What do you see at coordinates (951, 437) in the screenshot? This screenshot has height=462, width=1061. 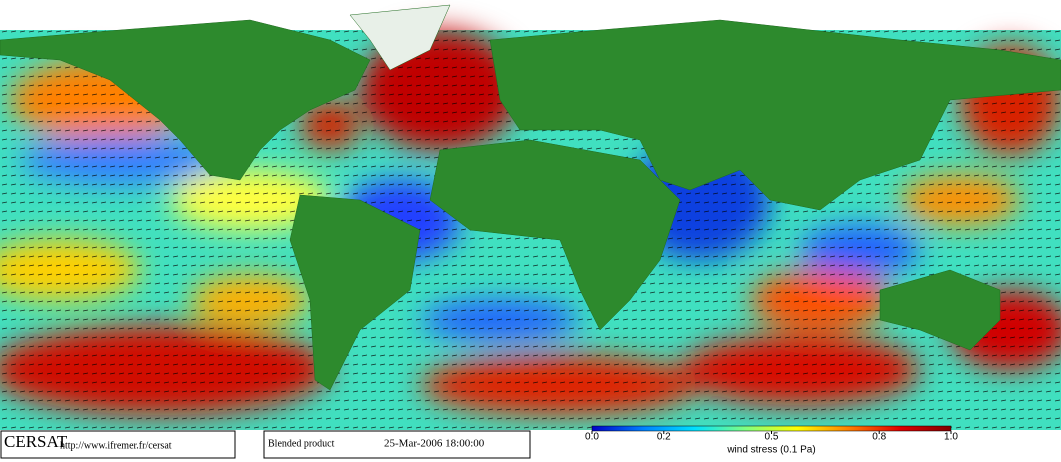 I see `colorbar-tick-label: 1.0` at bounding box center [951, 437].